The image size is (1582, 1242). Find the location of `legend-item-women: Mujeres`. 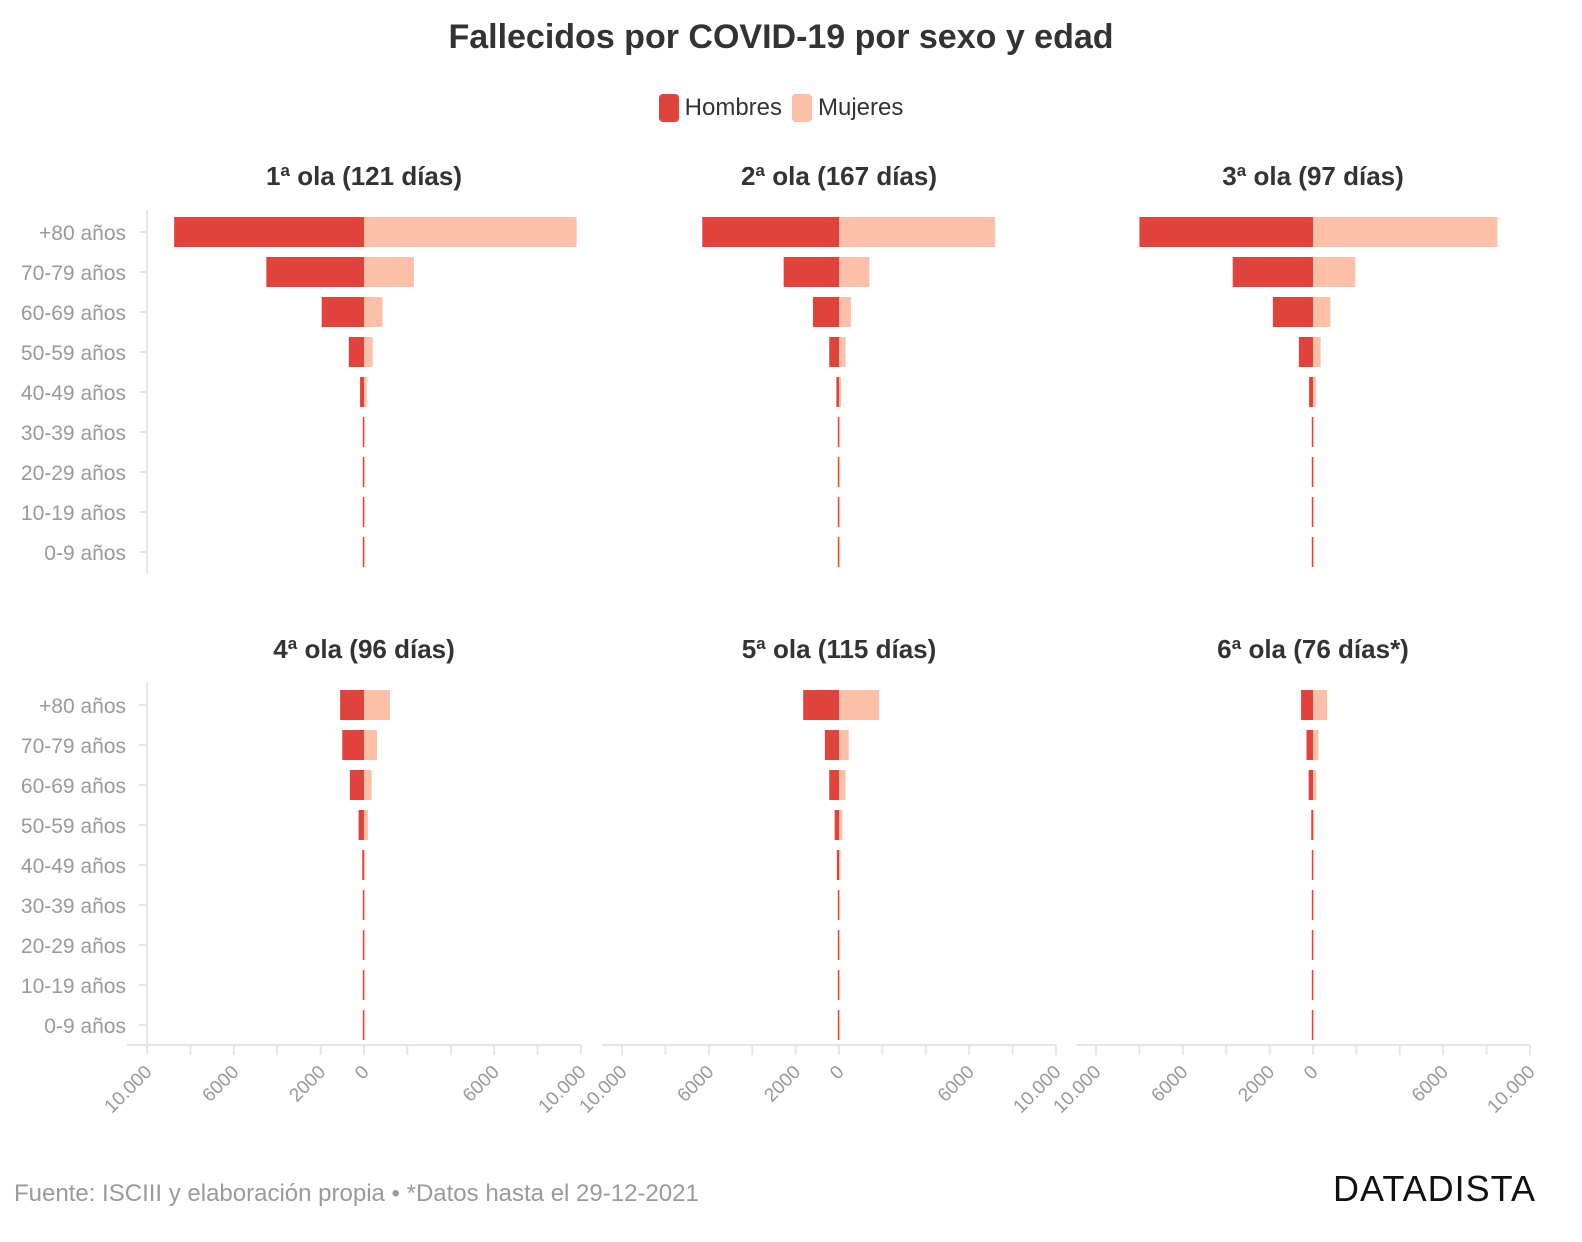

legend-item-women: Mujeres is located at coordinates (847, 108).